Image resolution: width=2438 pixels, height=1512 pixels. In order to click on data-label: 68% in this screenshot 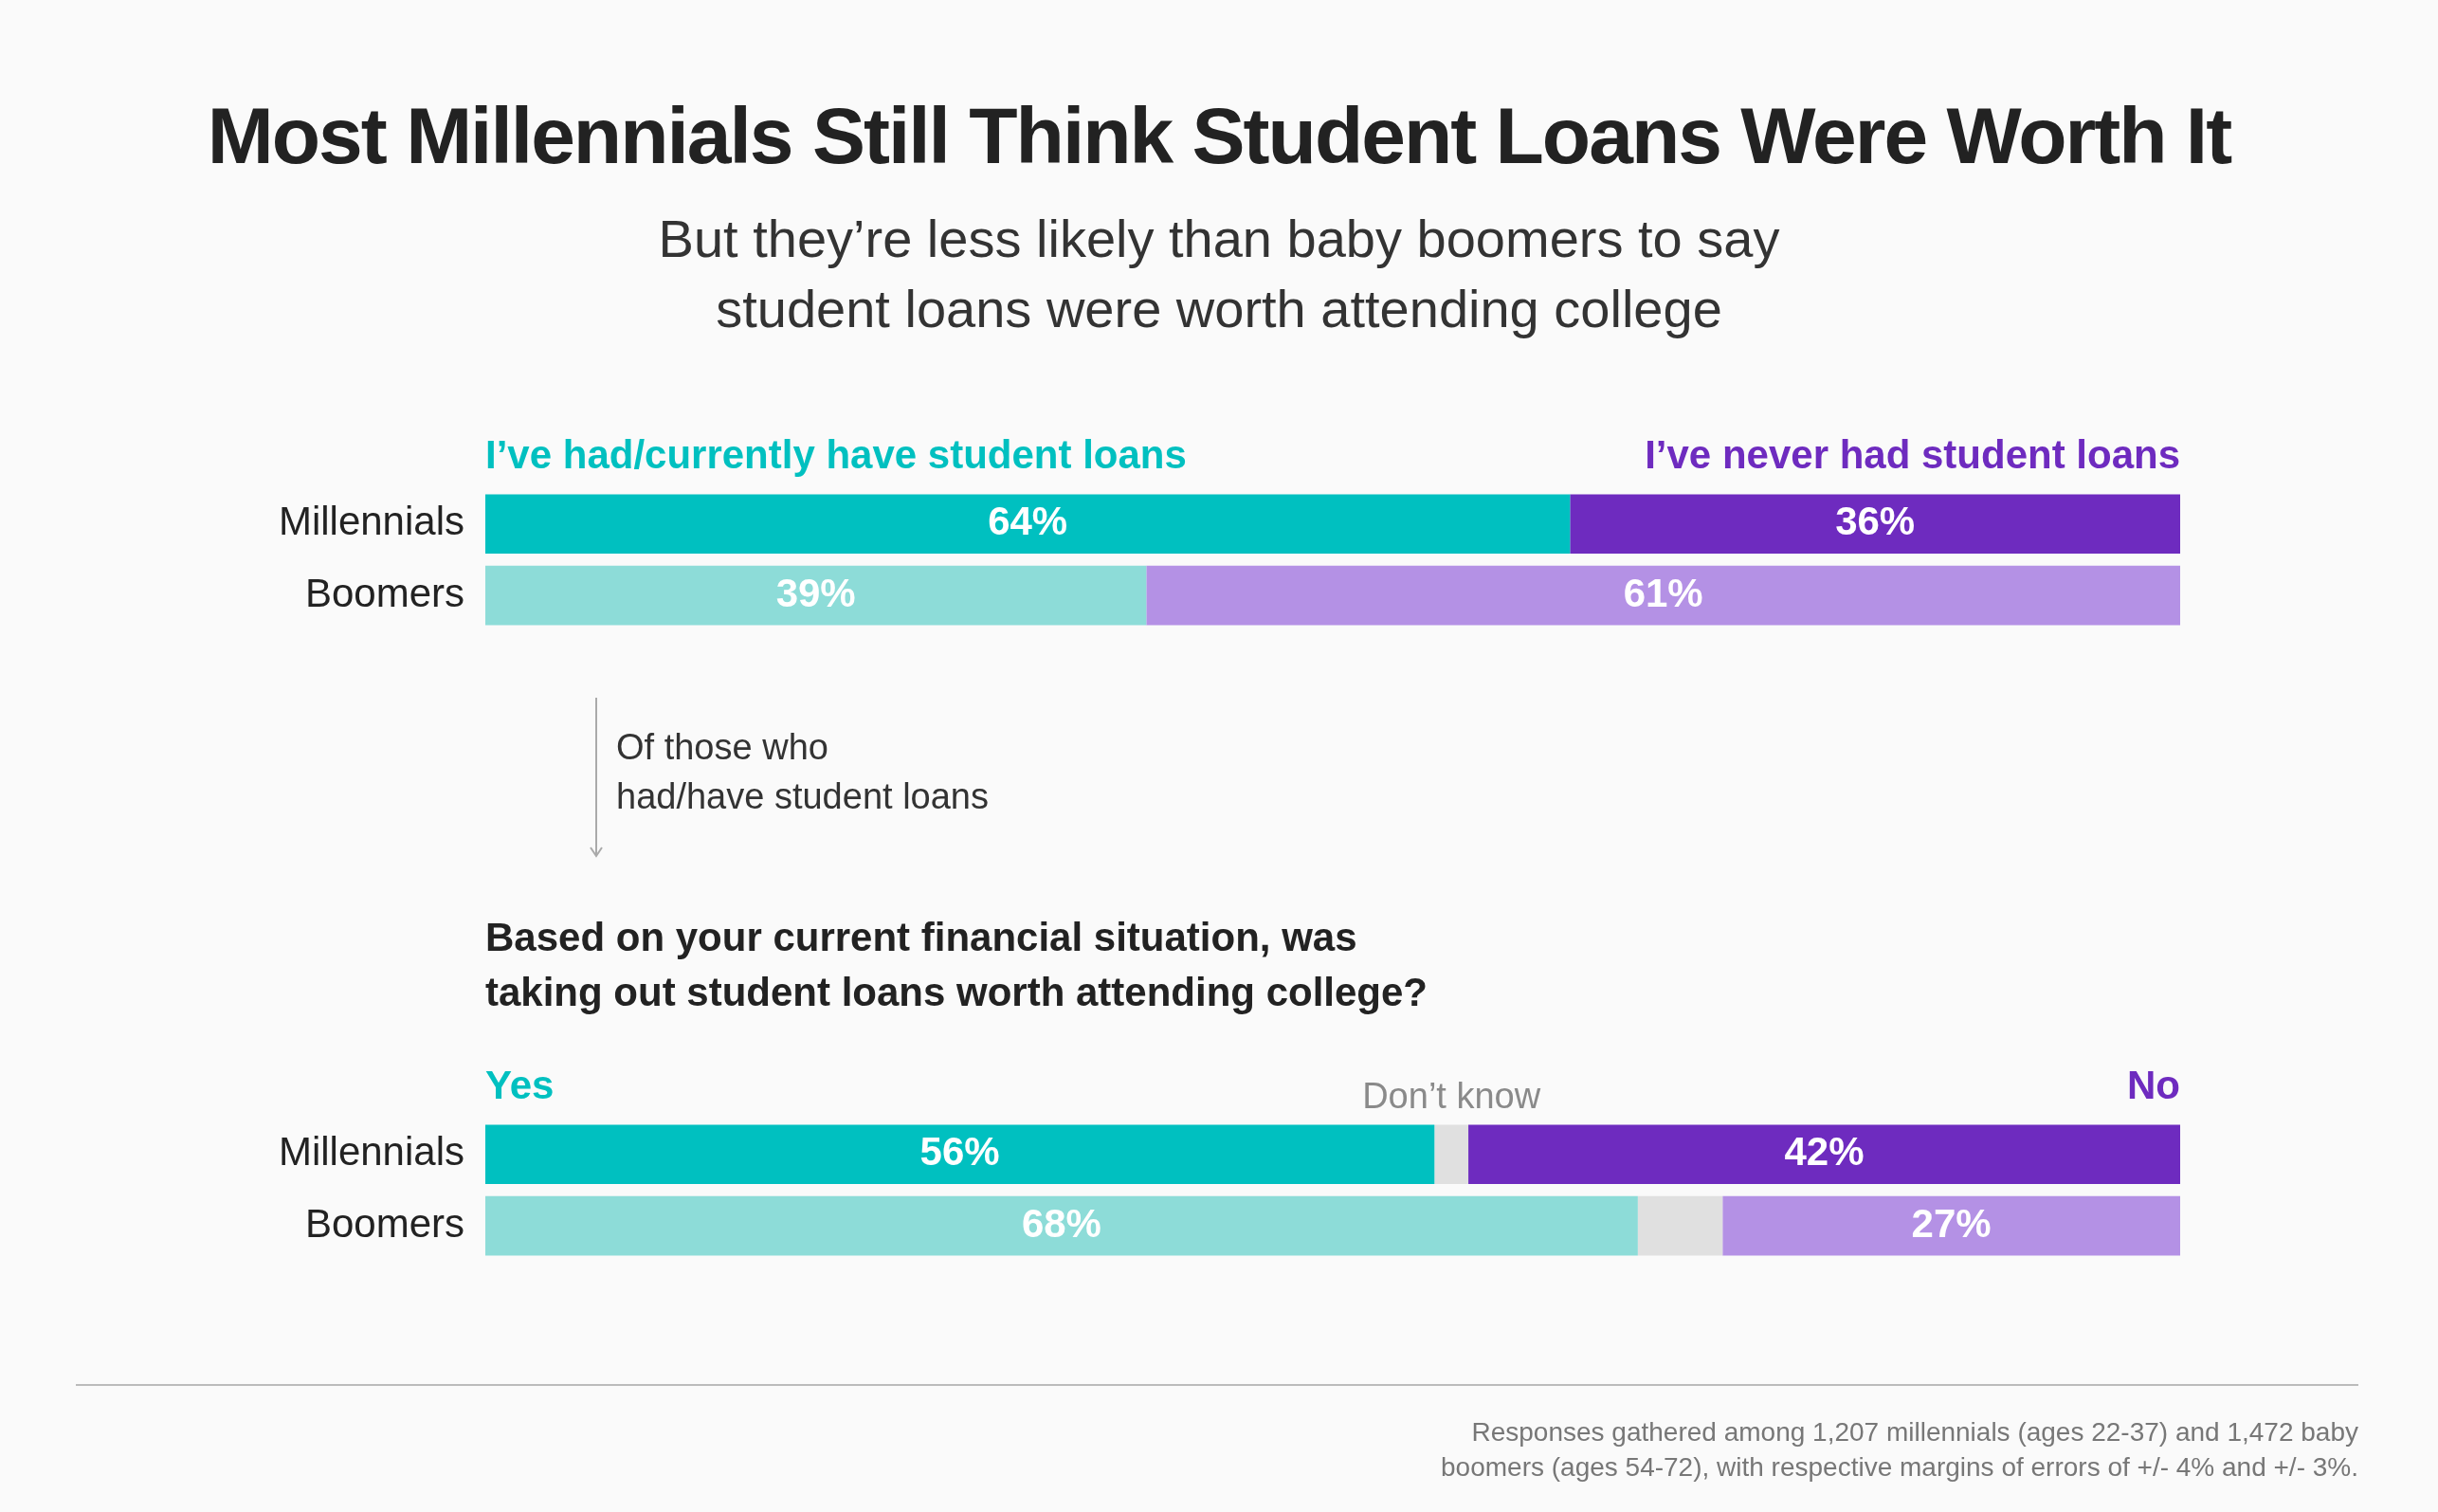, I will do `click(1061, 1223)`.